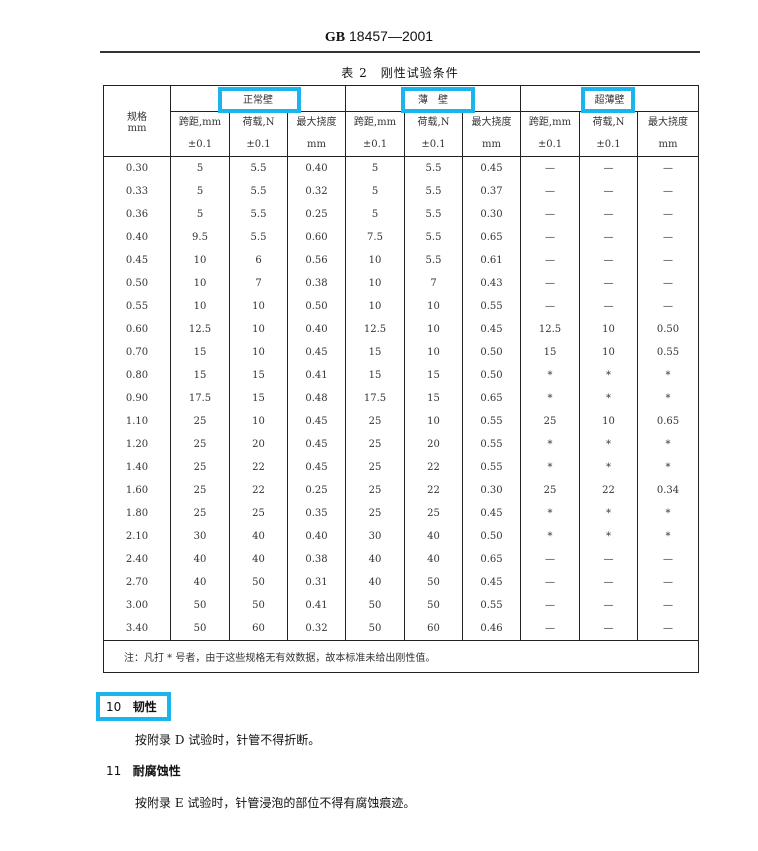 The height and width of the screenshot is (851, 758). Describe the element at coordinates (491, 214) in the screenshot. I see `value-cell: 0.30` at that location.